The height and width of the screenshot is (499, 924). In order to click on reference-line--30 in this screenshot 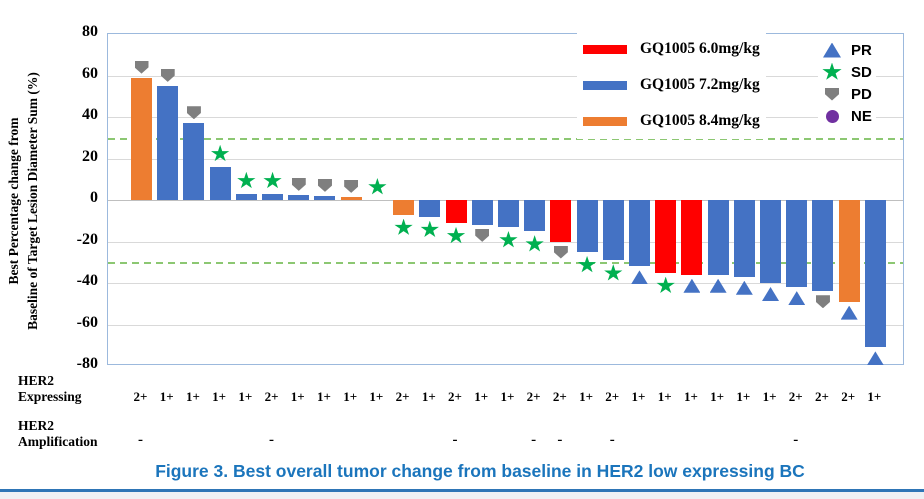, I will do `click(505, 263)`.